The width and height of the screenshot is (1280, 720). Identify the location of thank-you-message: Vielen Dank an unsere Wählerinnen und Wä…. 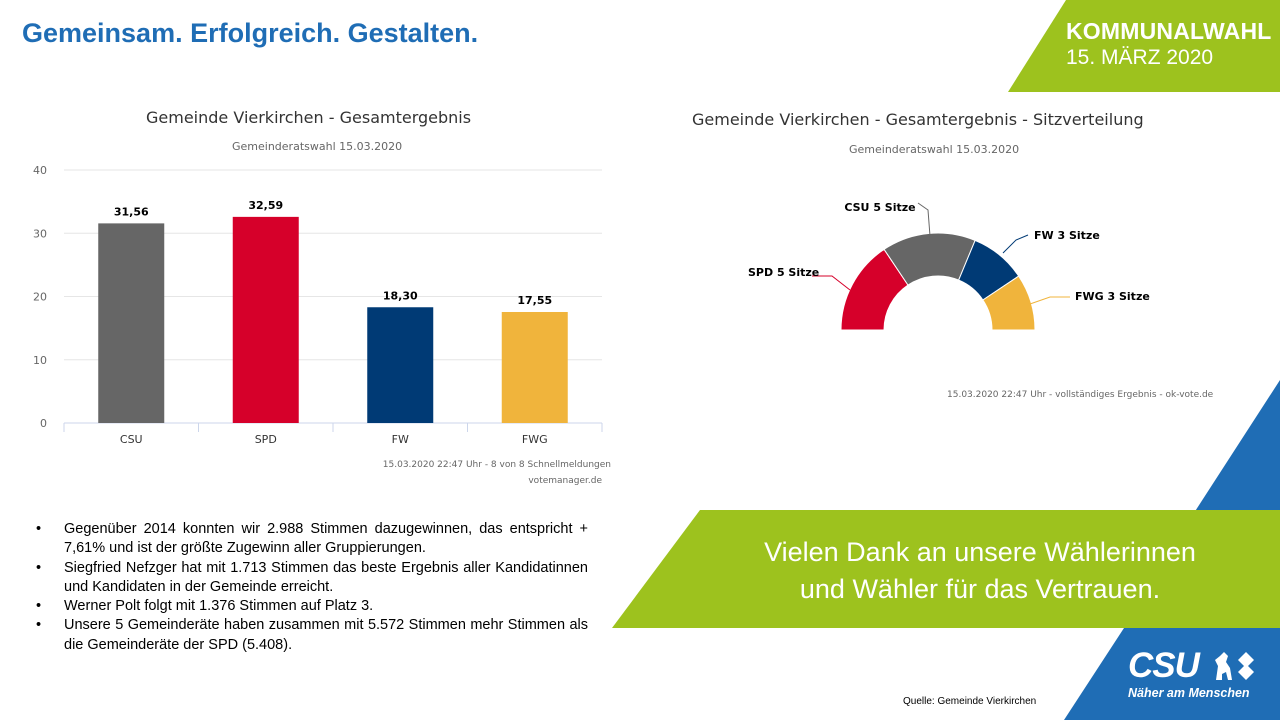
(980, 571).